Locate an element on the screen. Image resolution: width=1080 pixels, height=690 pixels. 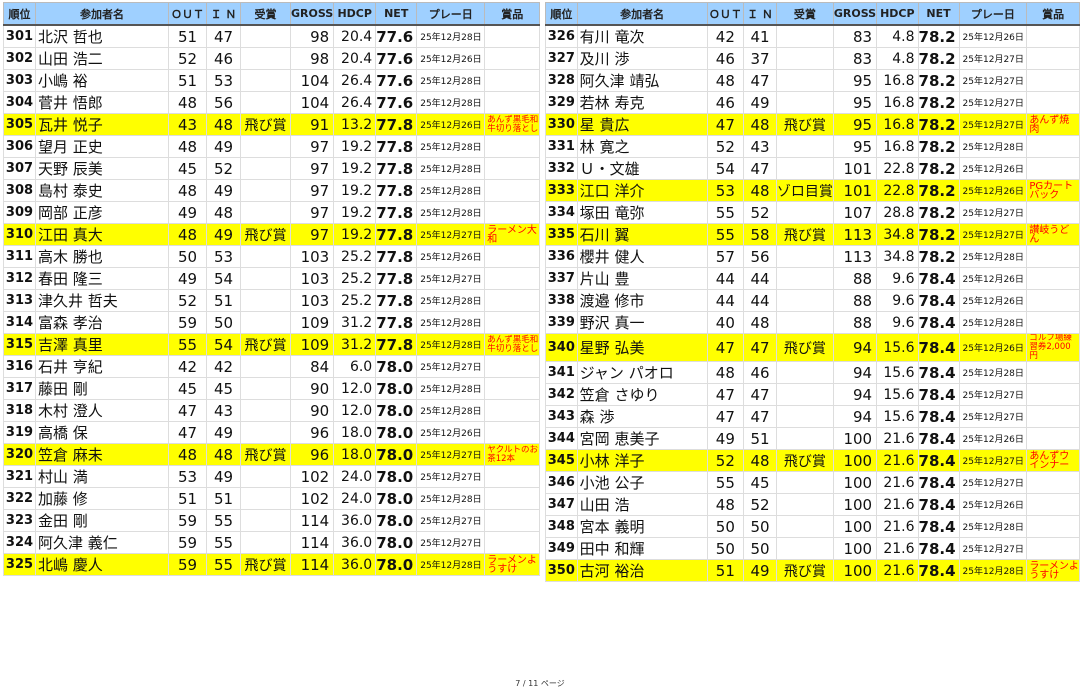
header-play-date: プレー日 is located at coordinates (993, 14).